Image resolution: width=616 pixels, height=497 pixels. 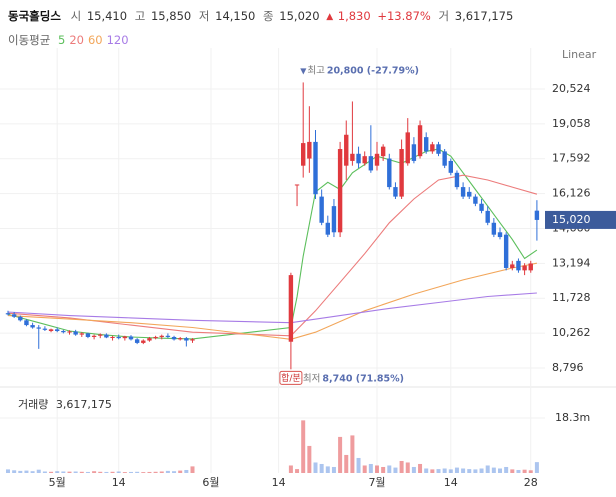 What do you see at coordinates (579, 54) in the screenshot?
I see `scale-label: Linear` at bounding box center [579, 54].